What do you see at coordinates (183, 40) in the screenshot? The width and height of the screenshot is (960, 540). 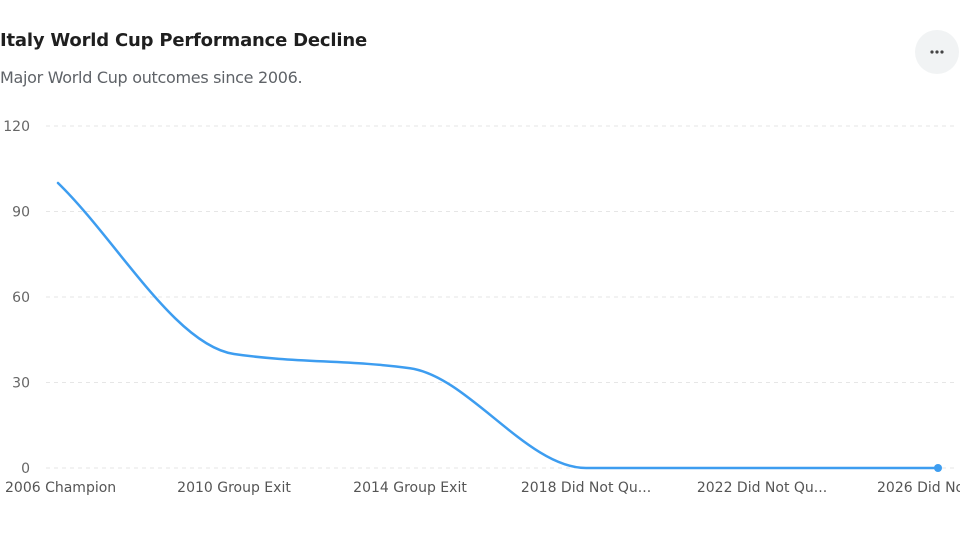 I see `chart-title: Italy World Cup Performance Decline` at bounding box center [183, 40].